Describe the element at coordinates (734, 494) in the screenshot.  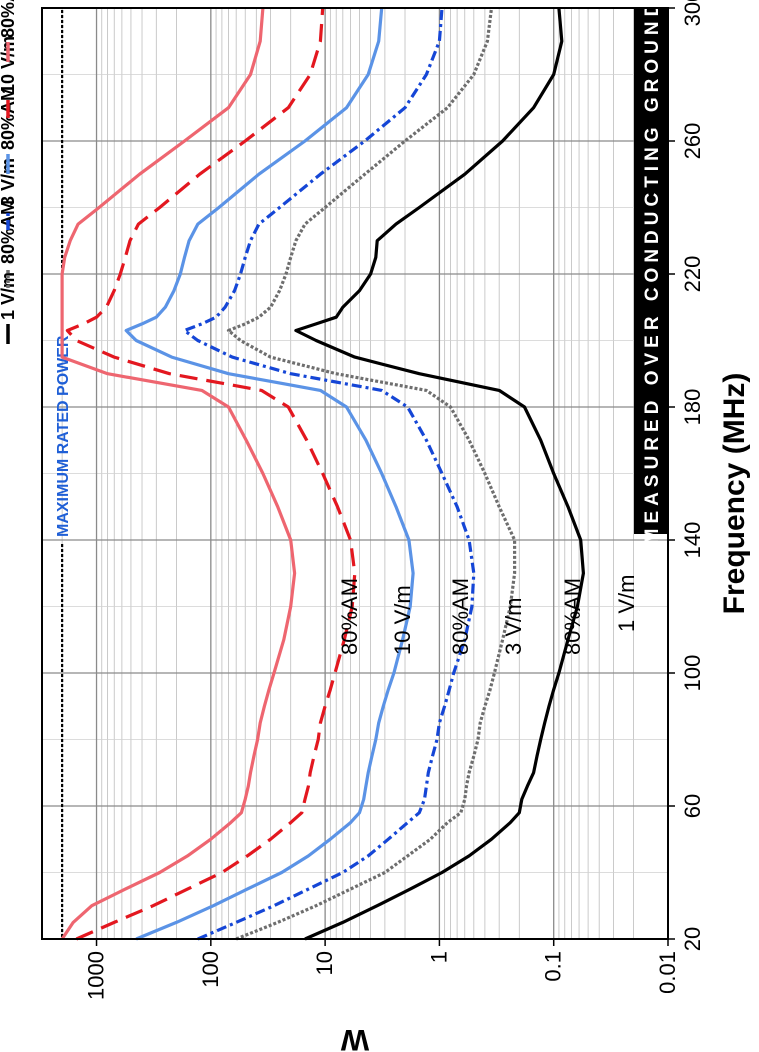
I see `x-axis-title: Frequency (MHz)` at that location.